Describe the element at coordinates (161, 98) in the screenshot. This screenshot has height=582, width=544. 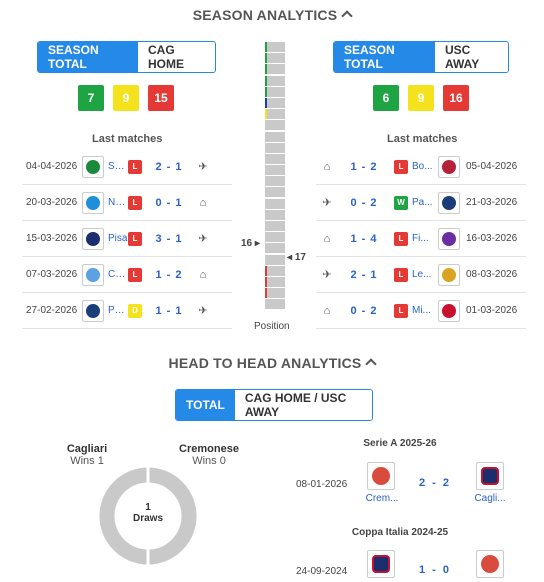
I see `losses-count: 15` at that location.